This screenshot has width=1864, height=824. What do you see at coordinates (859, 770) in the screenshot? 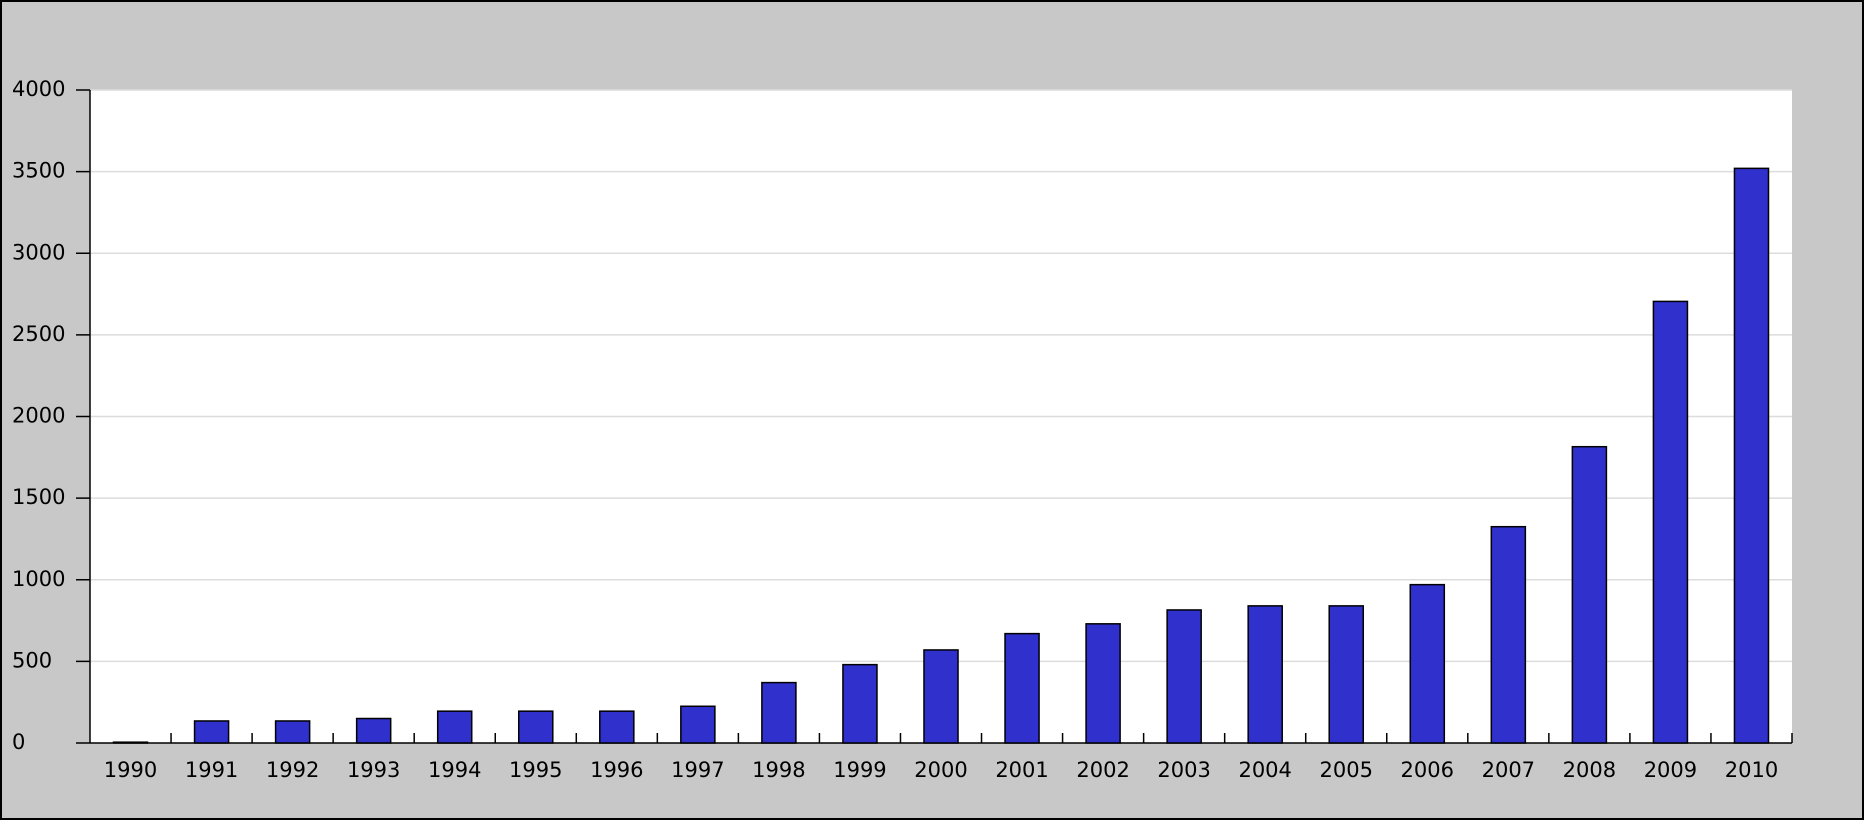
I see `x-tick-label: 1999` at bounding box center [859, 770].